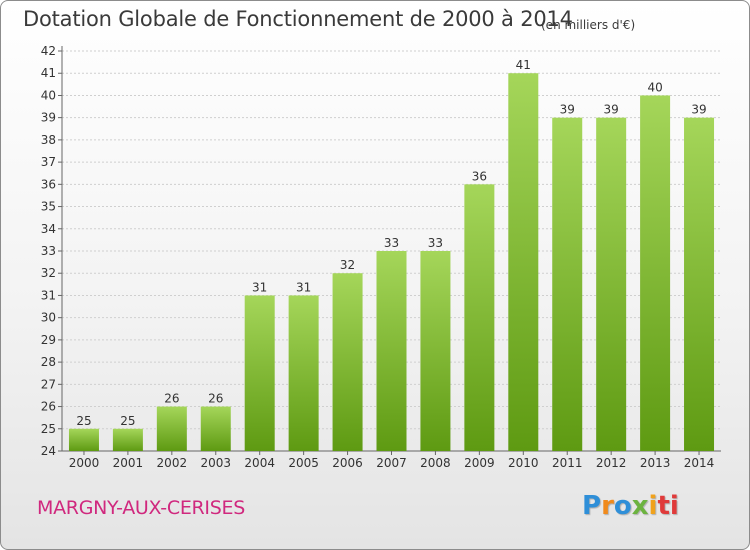 The width and height of the screenshot is (750, 550). I want to click on data-label: 41, so click(523, 65).